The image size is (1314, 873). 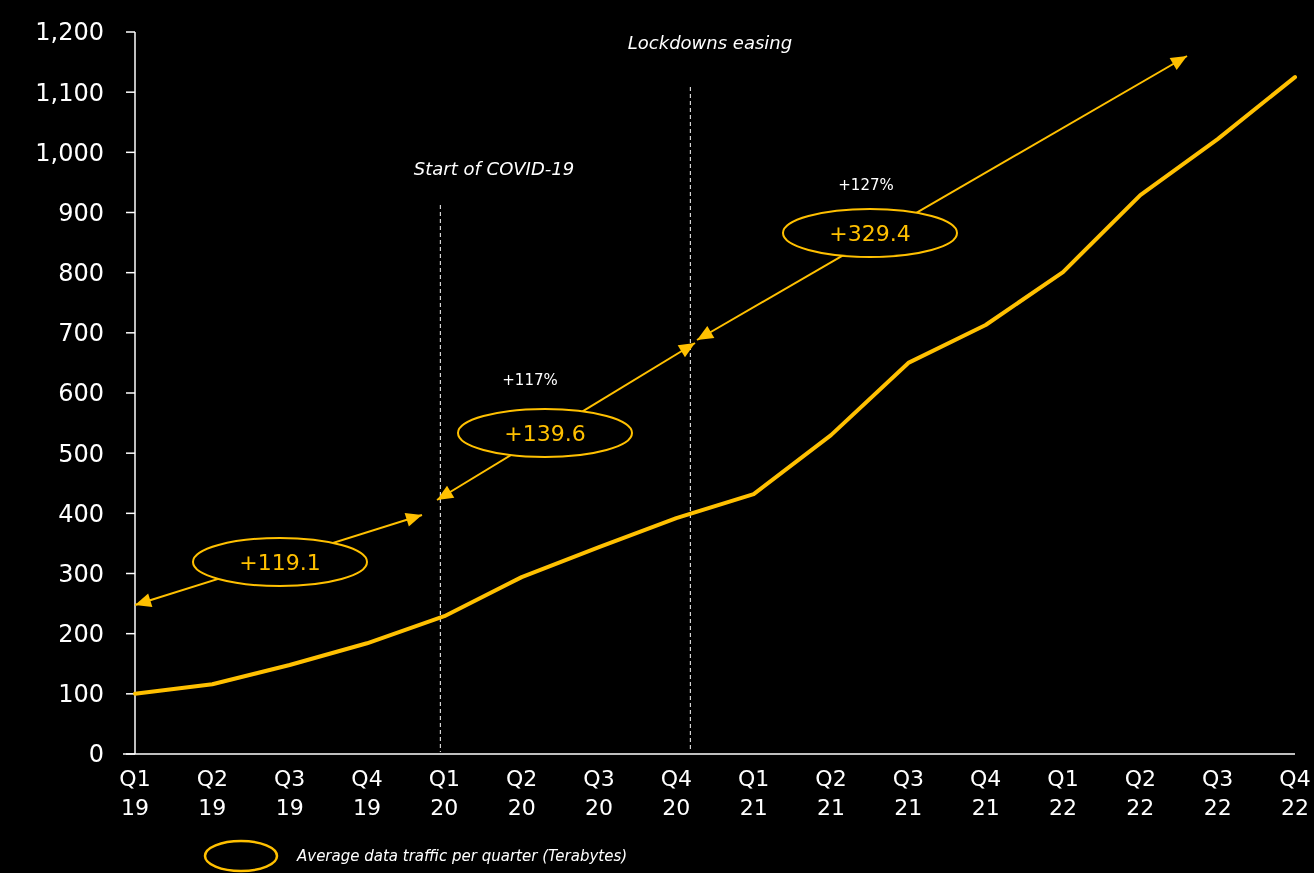 I want to click on y-tick-label: 0, so click(x=96, y=754).